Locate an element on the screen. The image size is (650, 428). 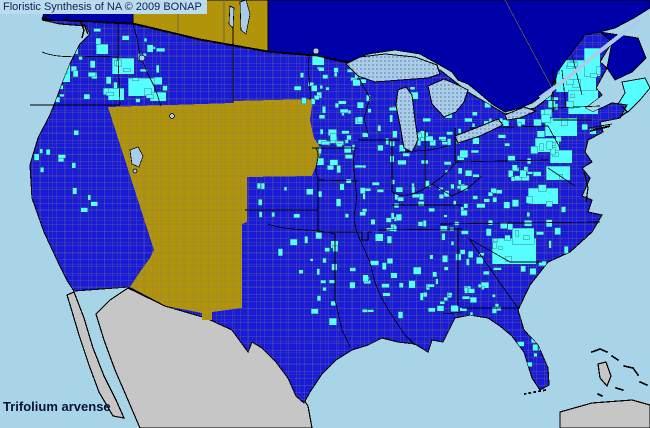
map-title: Floristic Synthesis of NA © 2009 BONAP is located at coordinates (102, 7).